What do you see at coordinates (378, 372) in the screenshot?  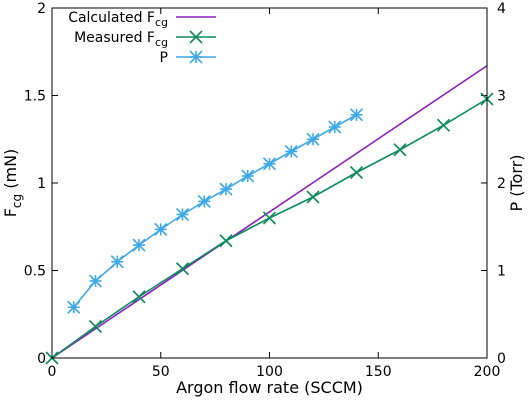 I see `x-tick-label: 150` at bounding box center [378, 372].